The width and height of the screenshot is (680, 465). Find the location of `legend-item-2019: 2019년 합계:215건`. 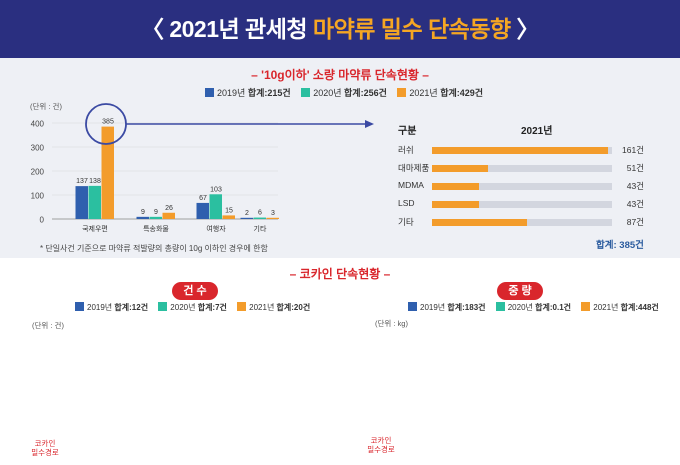

legend-item-2019: 2019년 합계:215건 is located at coordinates (248, 93).